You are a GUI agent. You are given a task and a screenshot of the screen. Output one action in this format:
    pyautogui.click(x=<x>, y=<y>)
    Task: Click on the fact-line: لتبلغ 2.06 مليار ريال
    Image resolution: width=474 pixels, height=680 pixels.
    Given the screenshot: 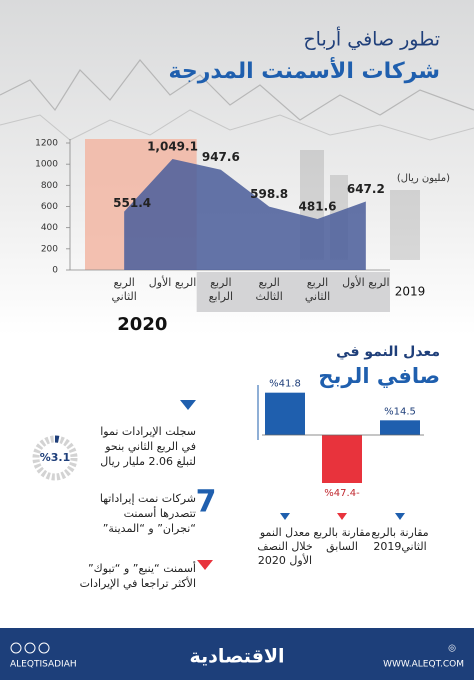 What is the action you would take?
    pyautogui.click(x=148, y=461)
    